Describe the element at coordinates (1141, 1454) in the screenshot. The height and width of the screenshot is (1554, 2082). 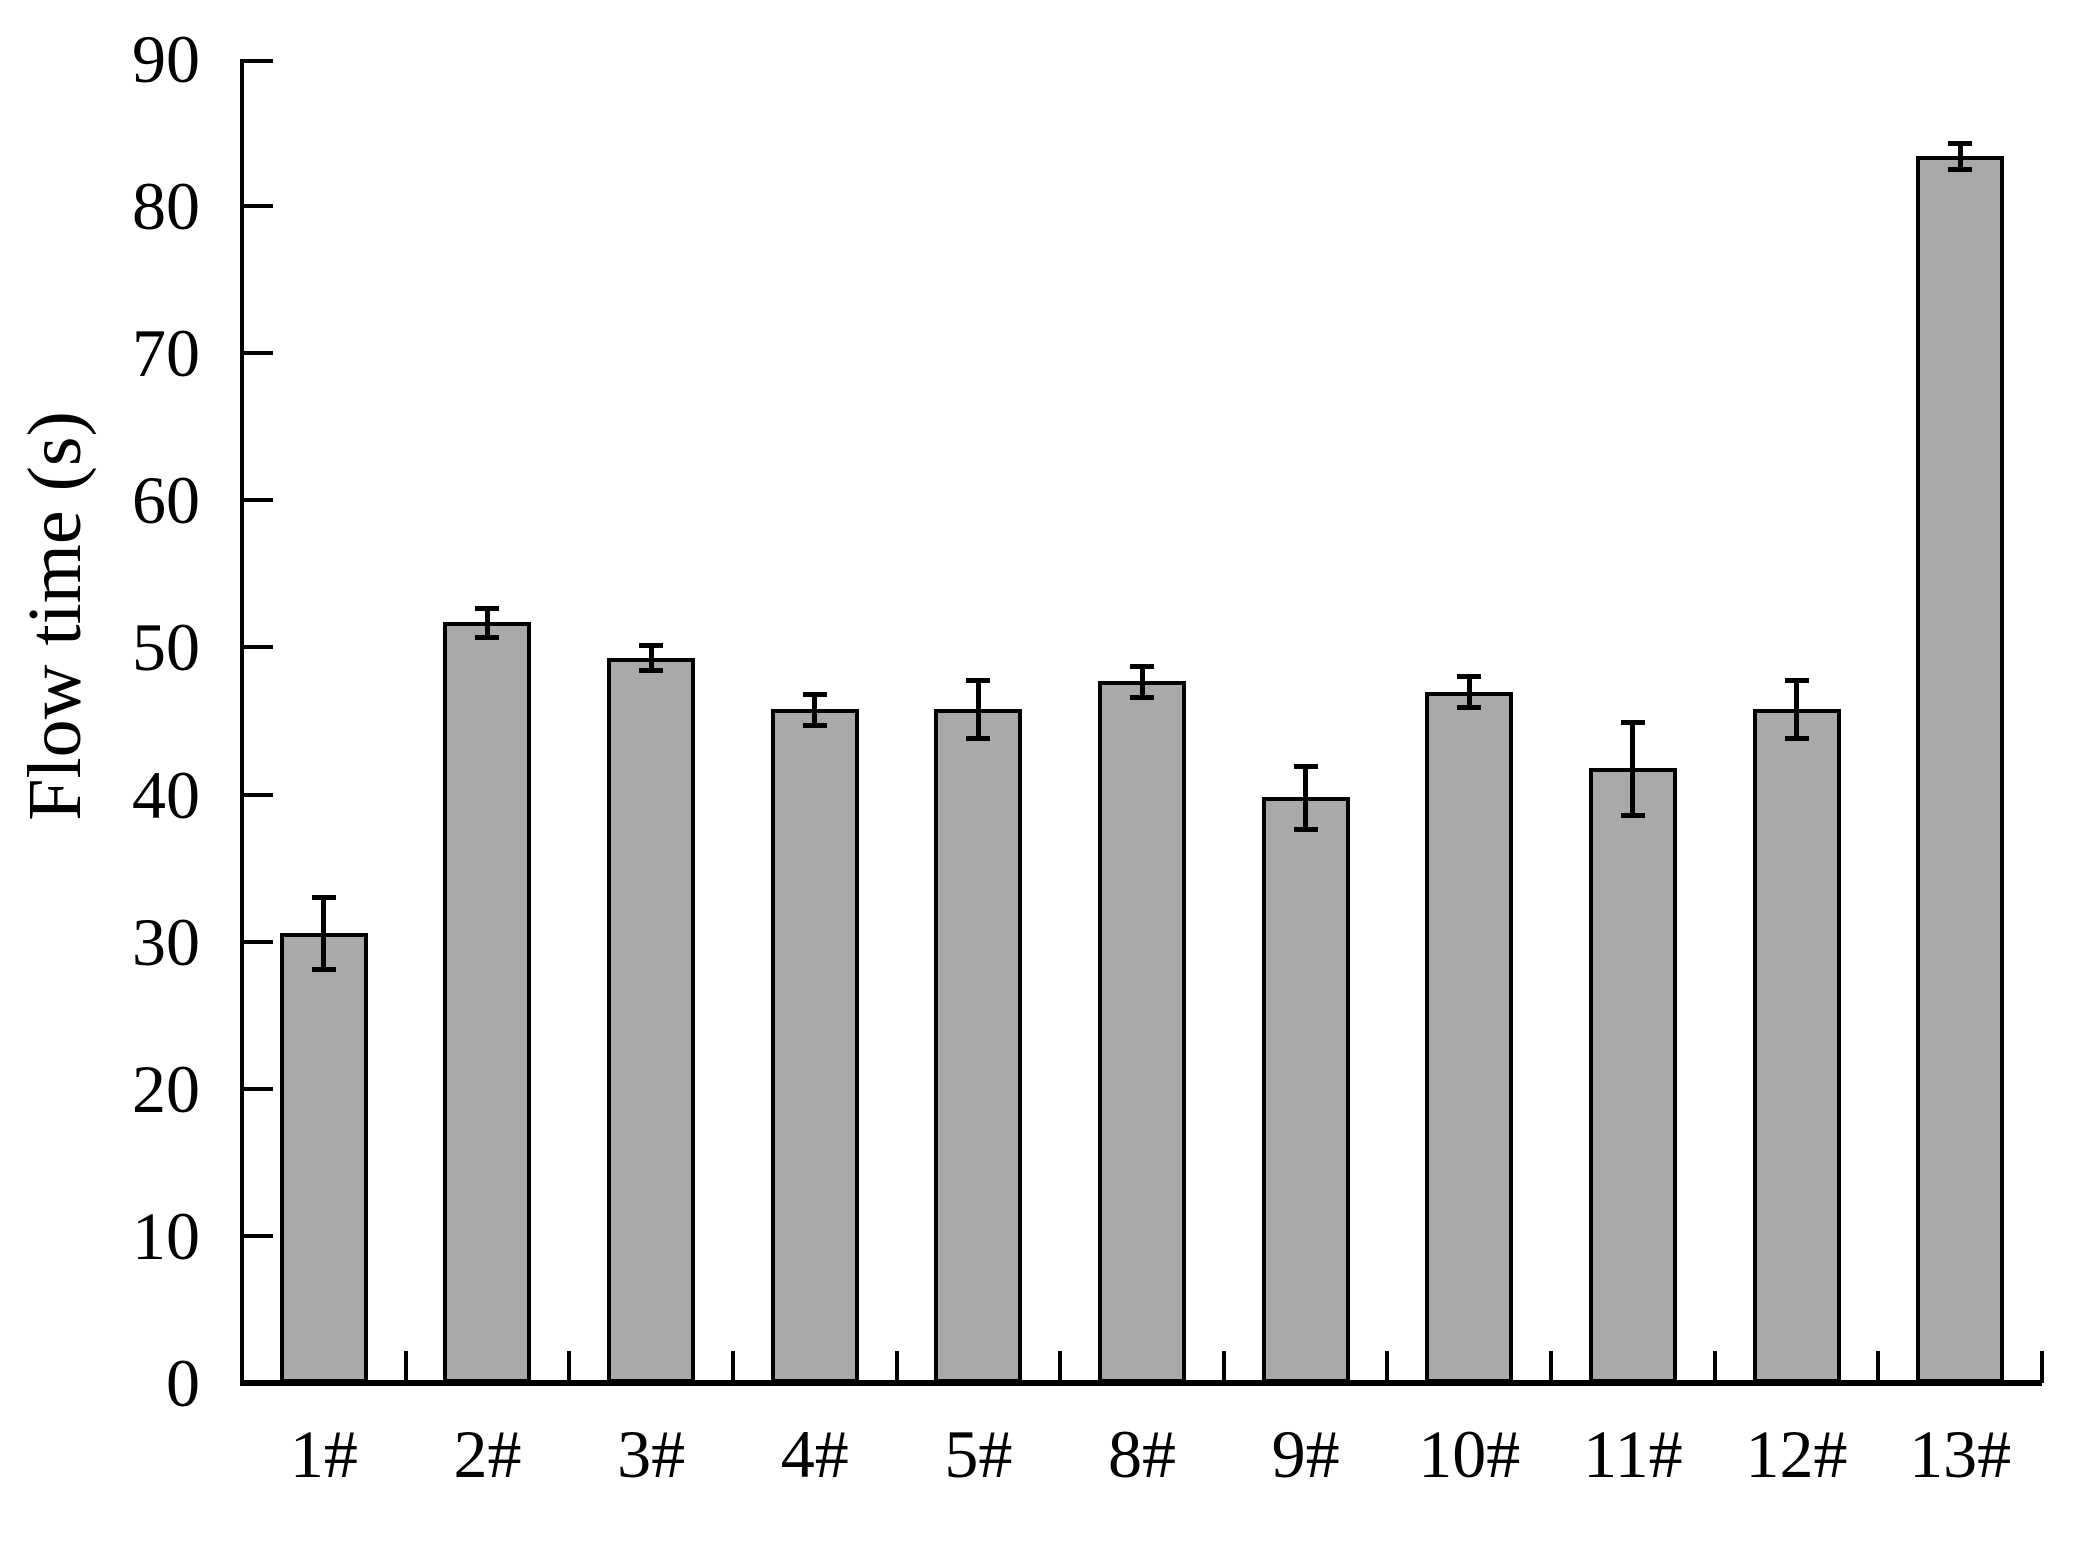
I see `x-category-label: 8#` at that location.